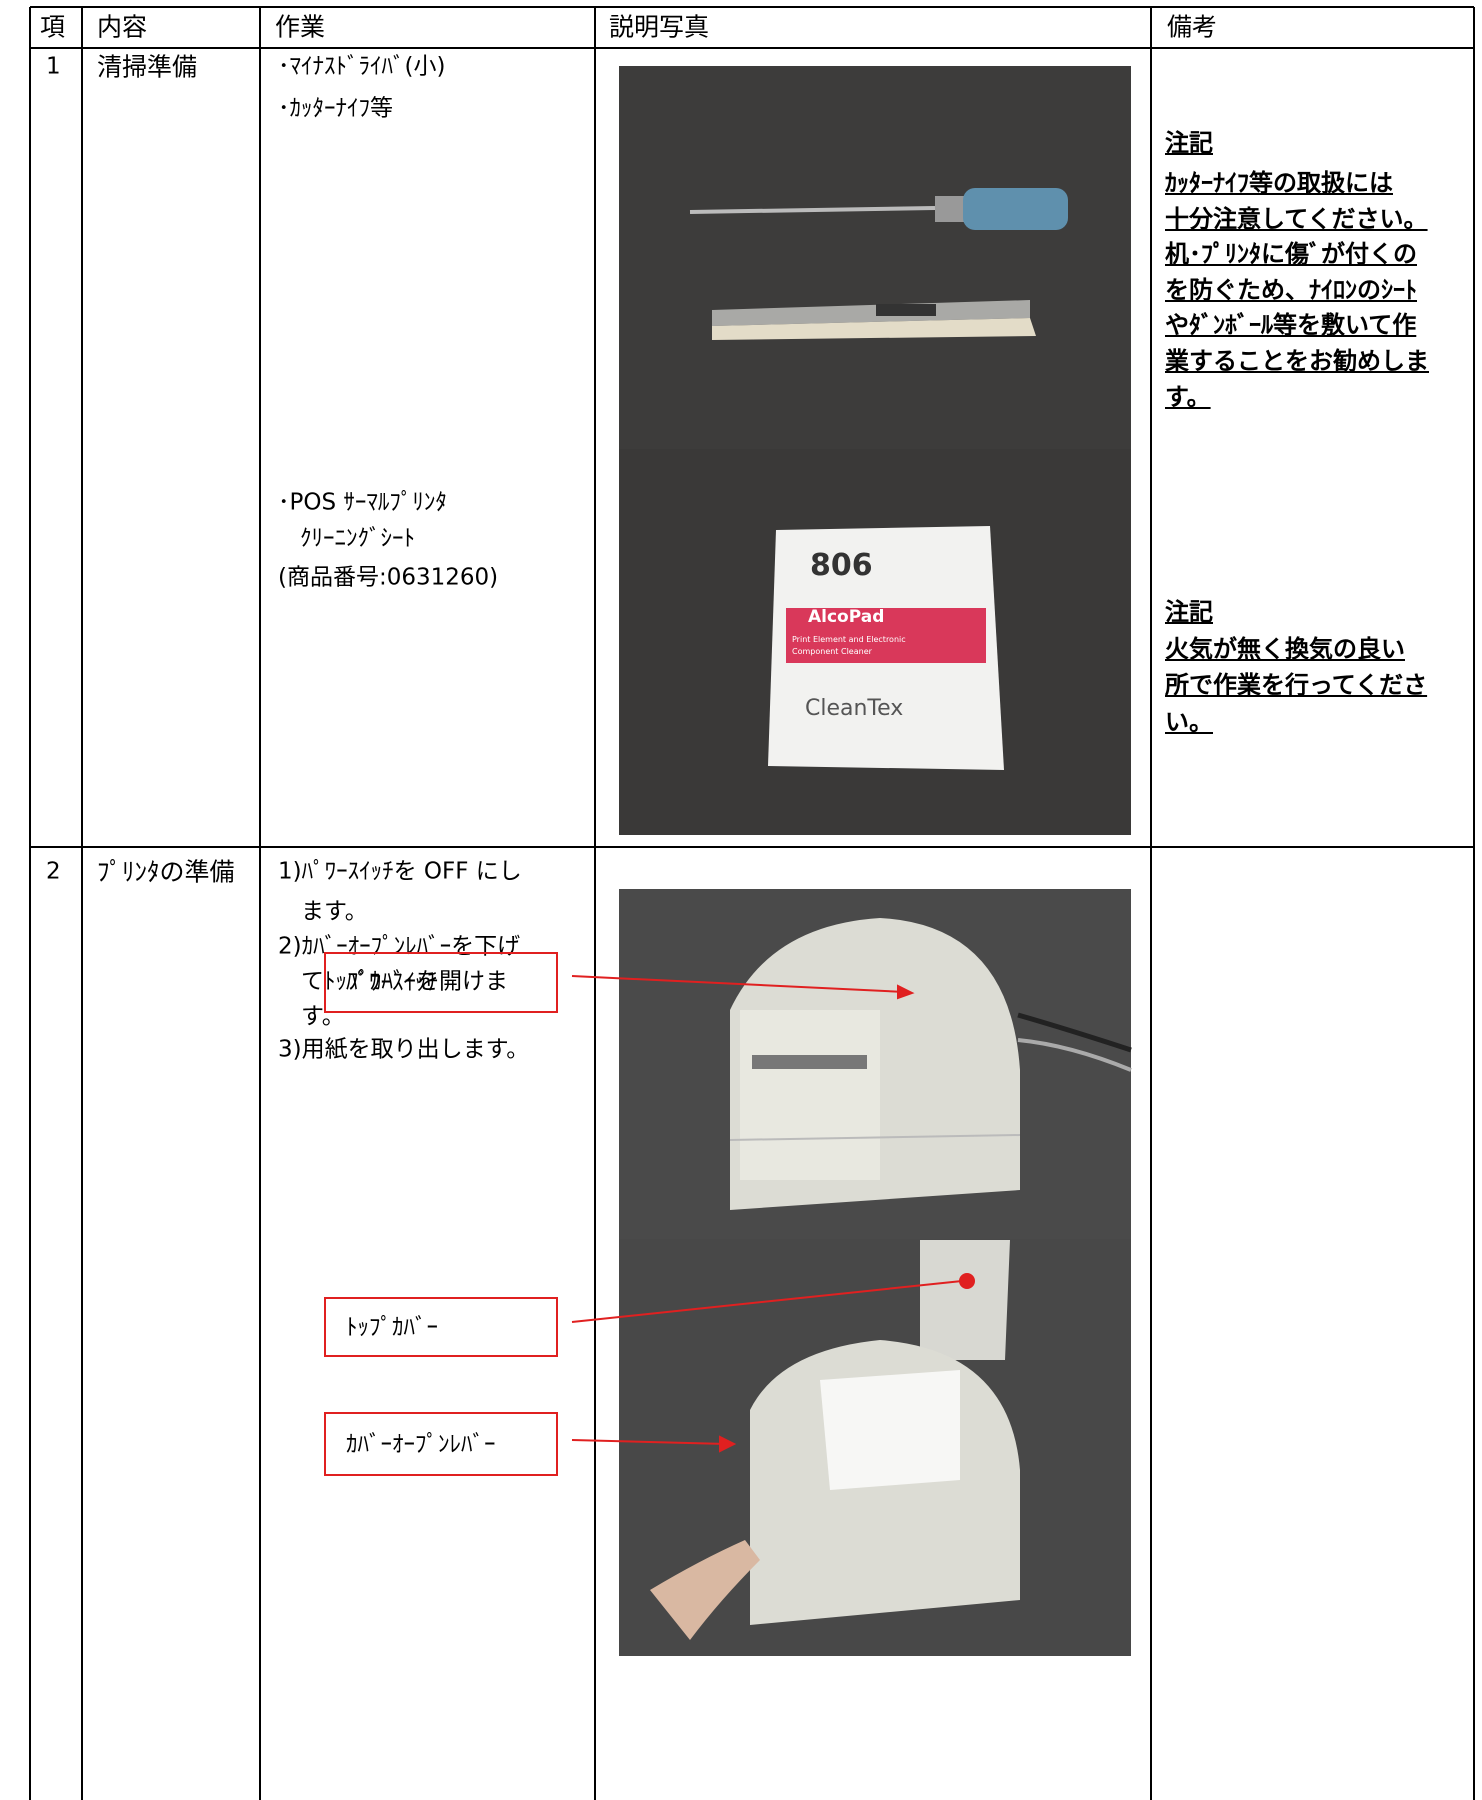 This screenshot has height=1800, width=1482. Describe the element at coordinates (846, 617) in the screenshot. I see `pad-text: AlcoPad` at that location.